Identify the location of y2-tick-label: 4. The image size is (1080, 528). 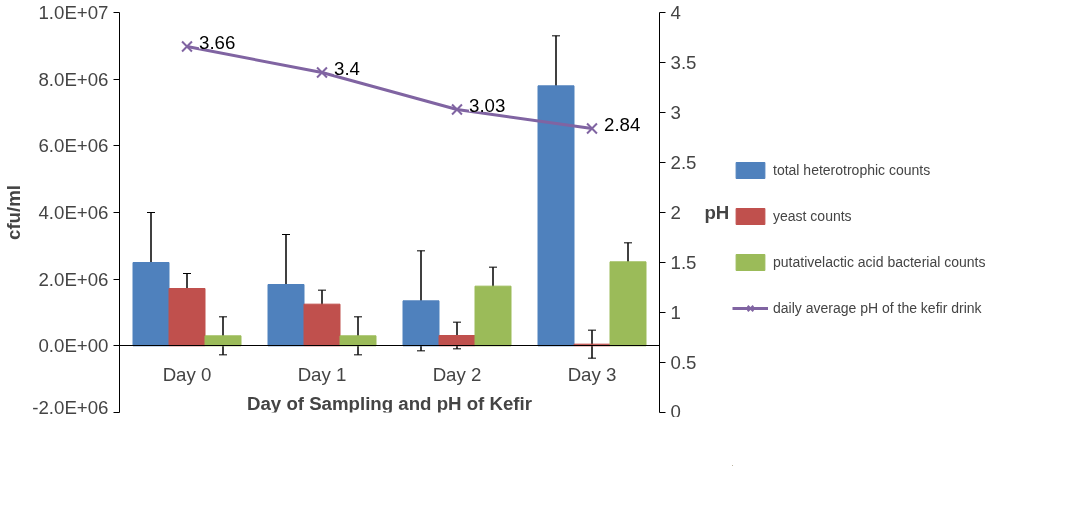
(675, 12).